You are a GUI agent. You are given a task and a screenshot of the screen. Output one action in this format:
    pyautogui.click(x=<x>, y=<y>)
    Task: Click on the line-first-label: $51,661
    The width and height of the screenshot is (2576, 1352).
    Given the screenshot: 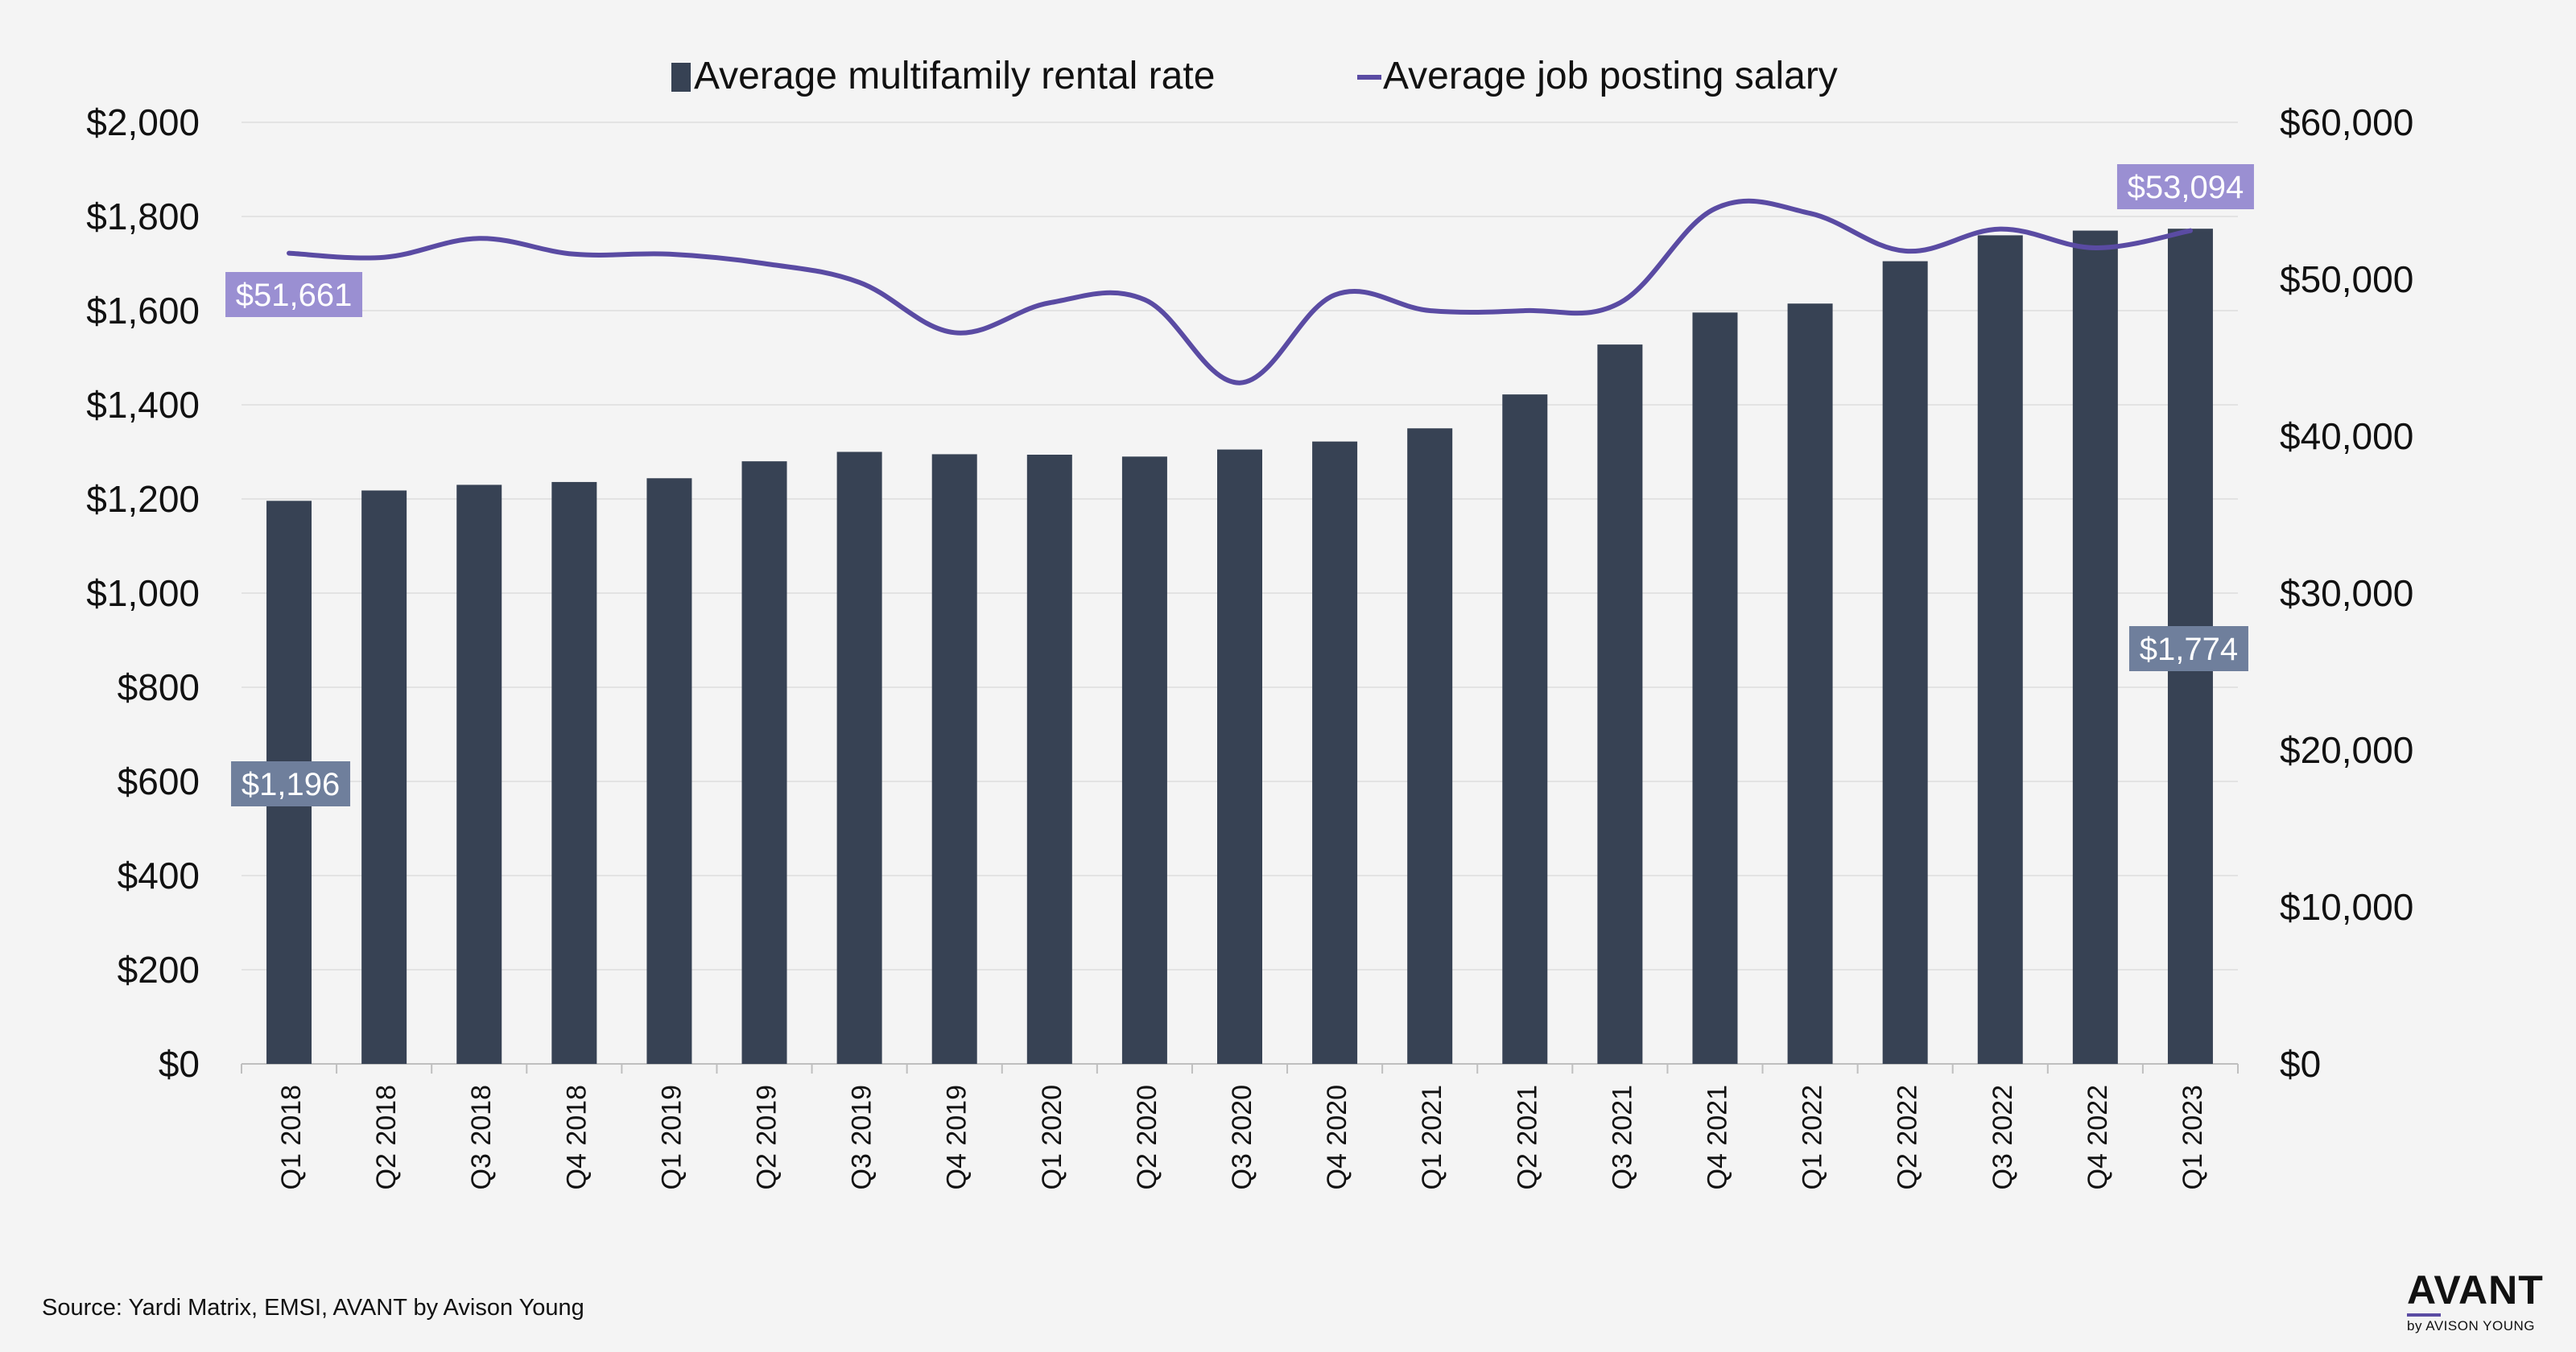 What is the action you would take?
    pyautogui.click(x=294, y=295)
    